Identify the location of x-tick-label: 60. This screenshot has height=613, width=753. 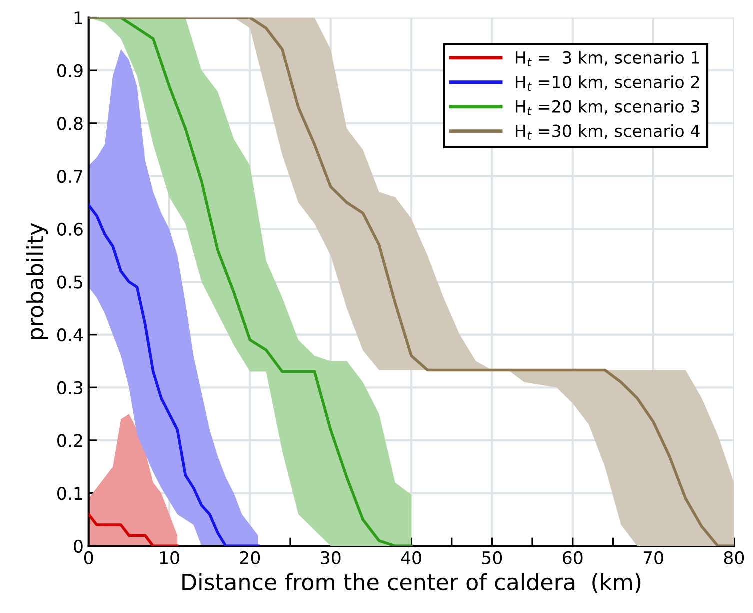
(573, 557).